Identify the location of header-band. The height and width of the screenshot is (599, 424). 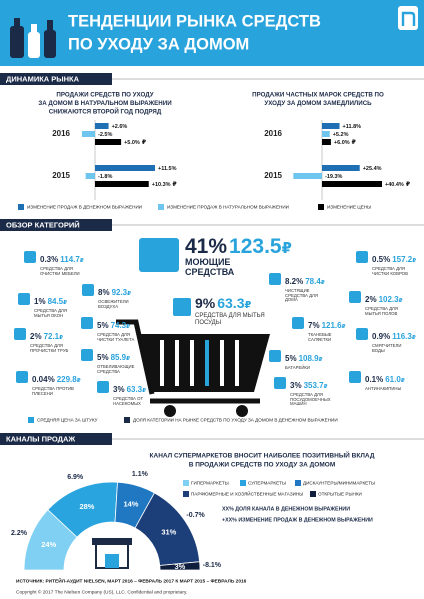
(212, 33).